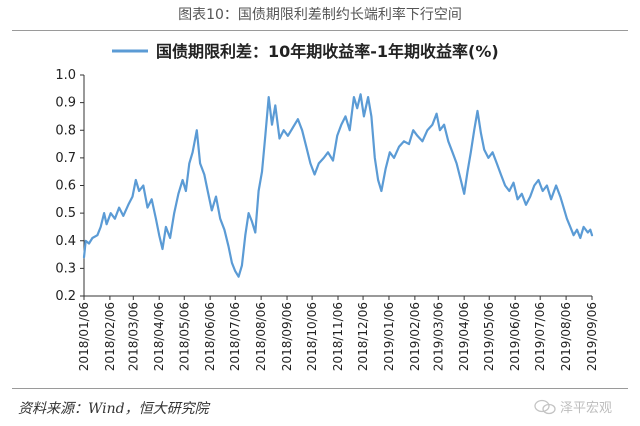 The width and height of the screenshot is (640, 426). I want to click on y-tick-label: 0.7, so click(65, 158).